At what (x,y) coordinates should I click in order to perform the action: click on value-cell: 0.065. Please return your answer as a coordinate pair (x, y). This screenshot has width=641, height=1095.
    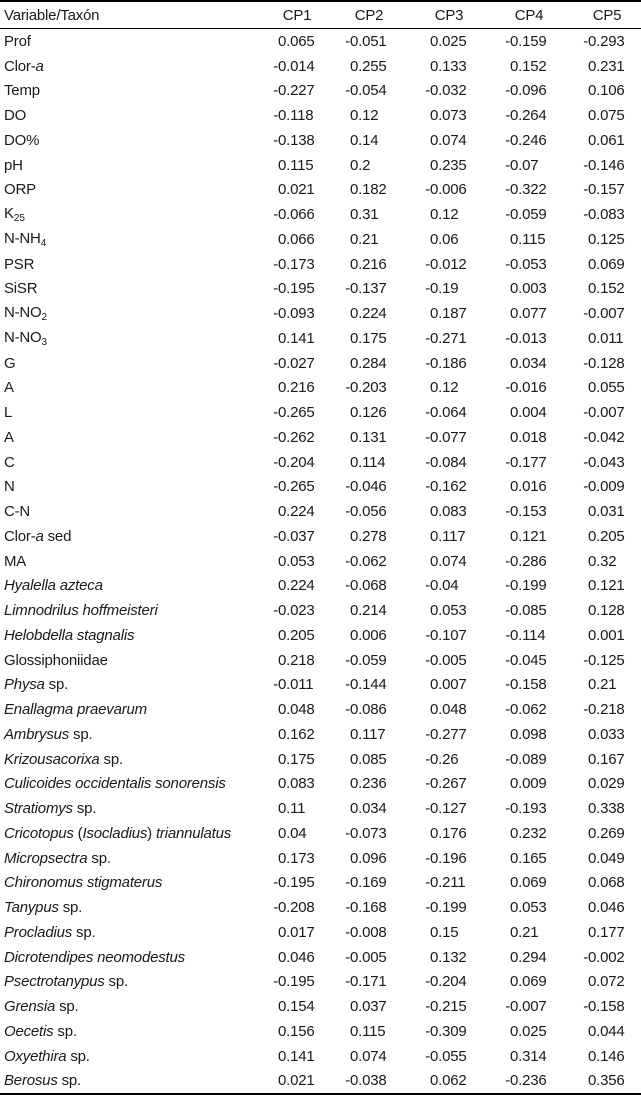
    Looking at the image, I should click on (298, 41).